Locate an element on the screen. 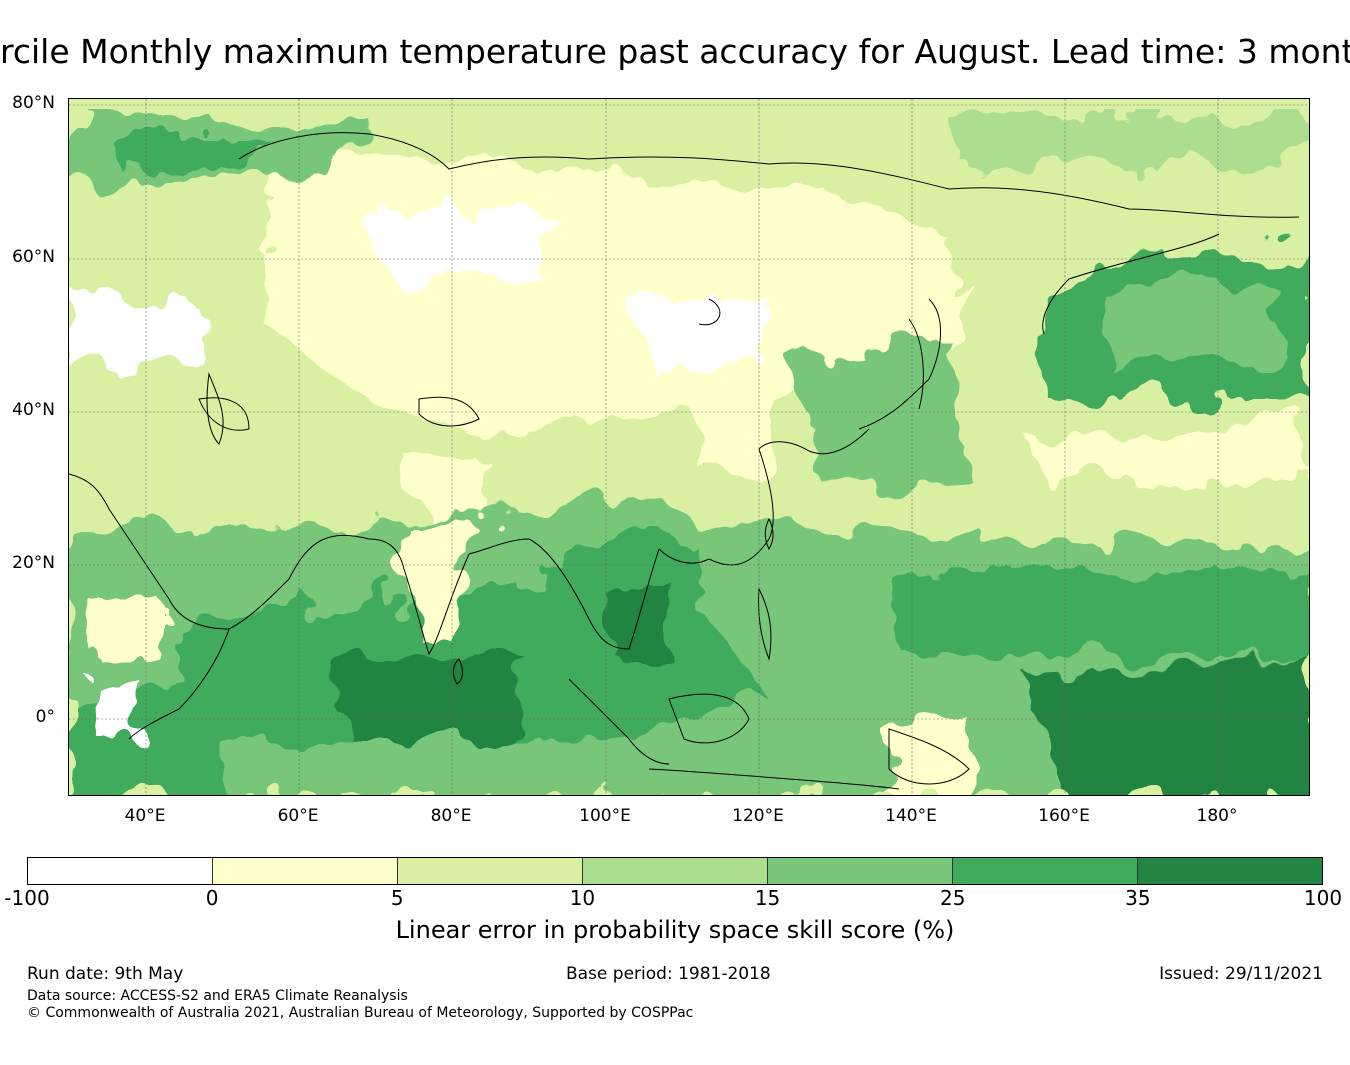 This screenshot has height=1065, width=1350. lat-label-0: 0° is located at coordinates (45, 717).